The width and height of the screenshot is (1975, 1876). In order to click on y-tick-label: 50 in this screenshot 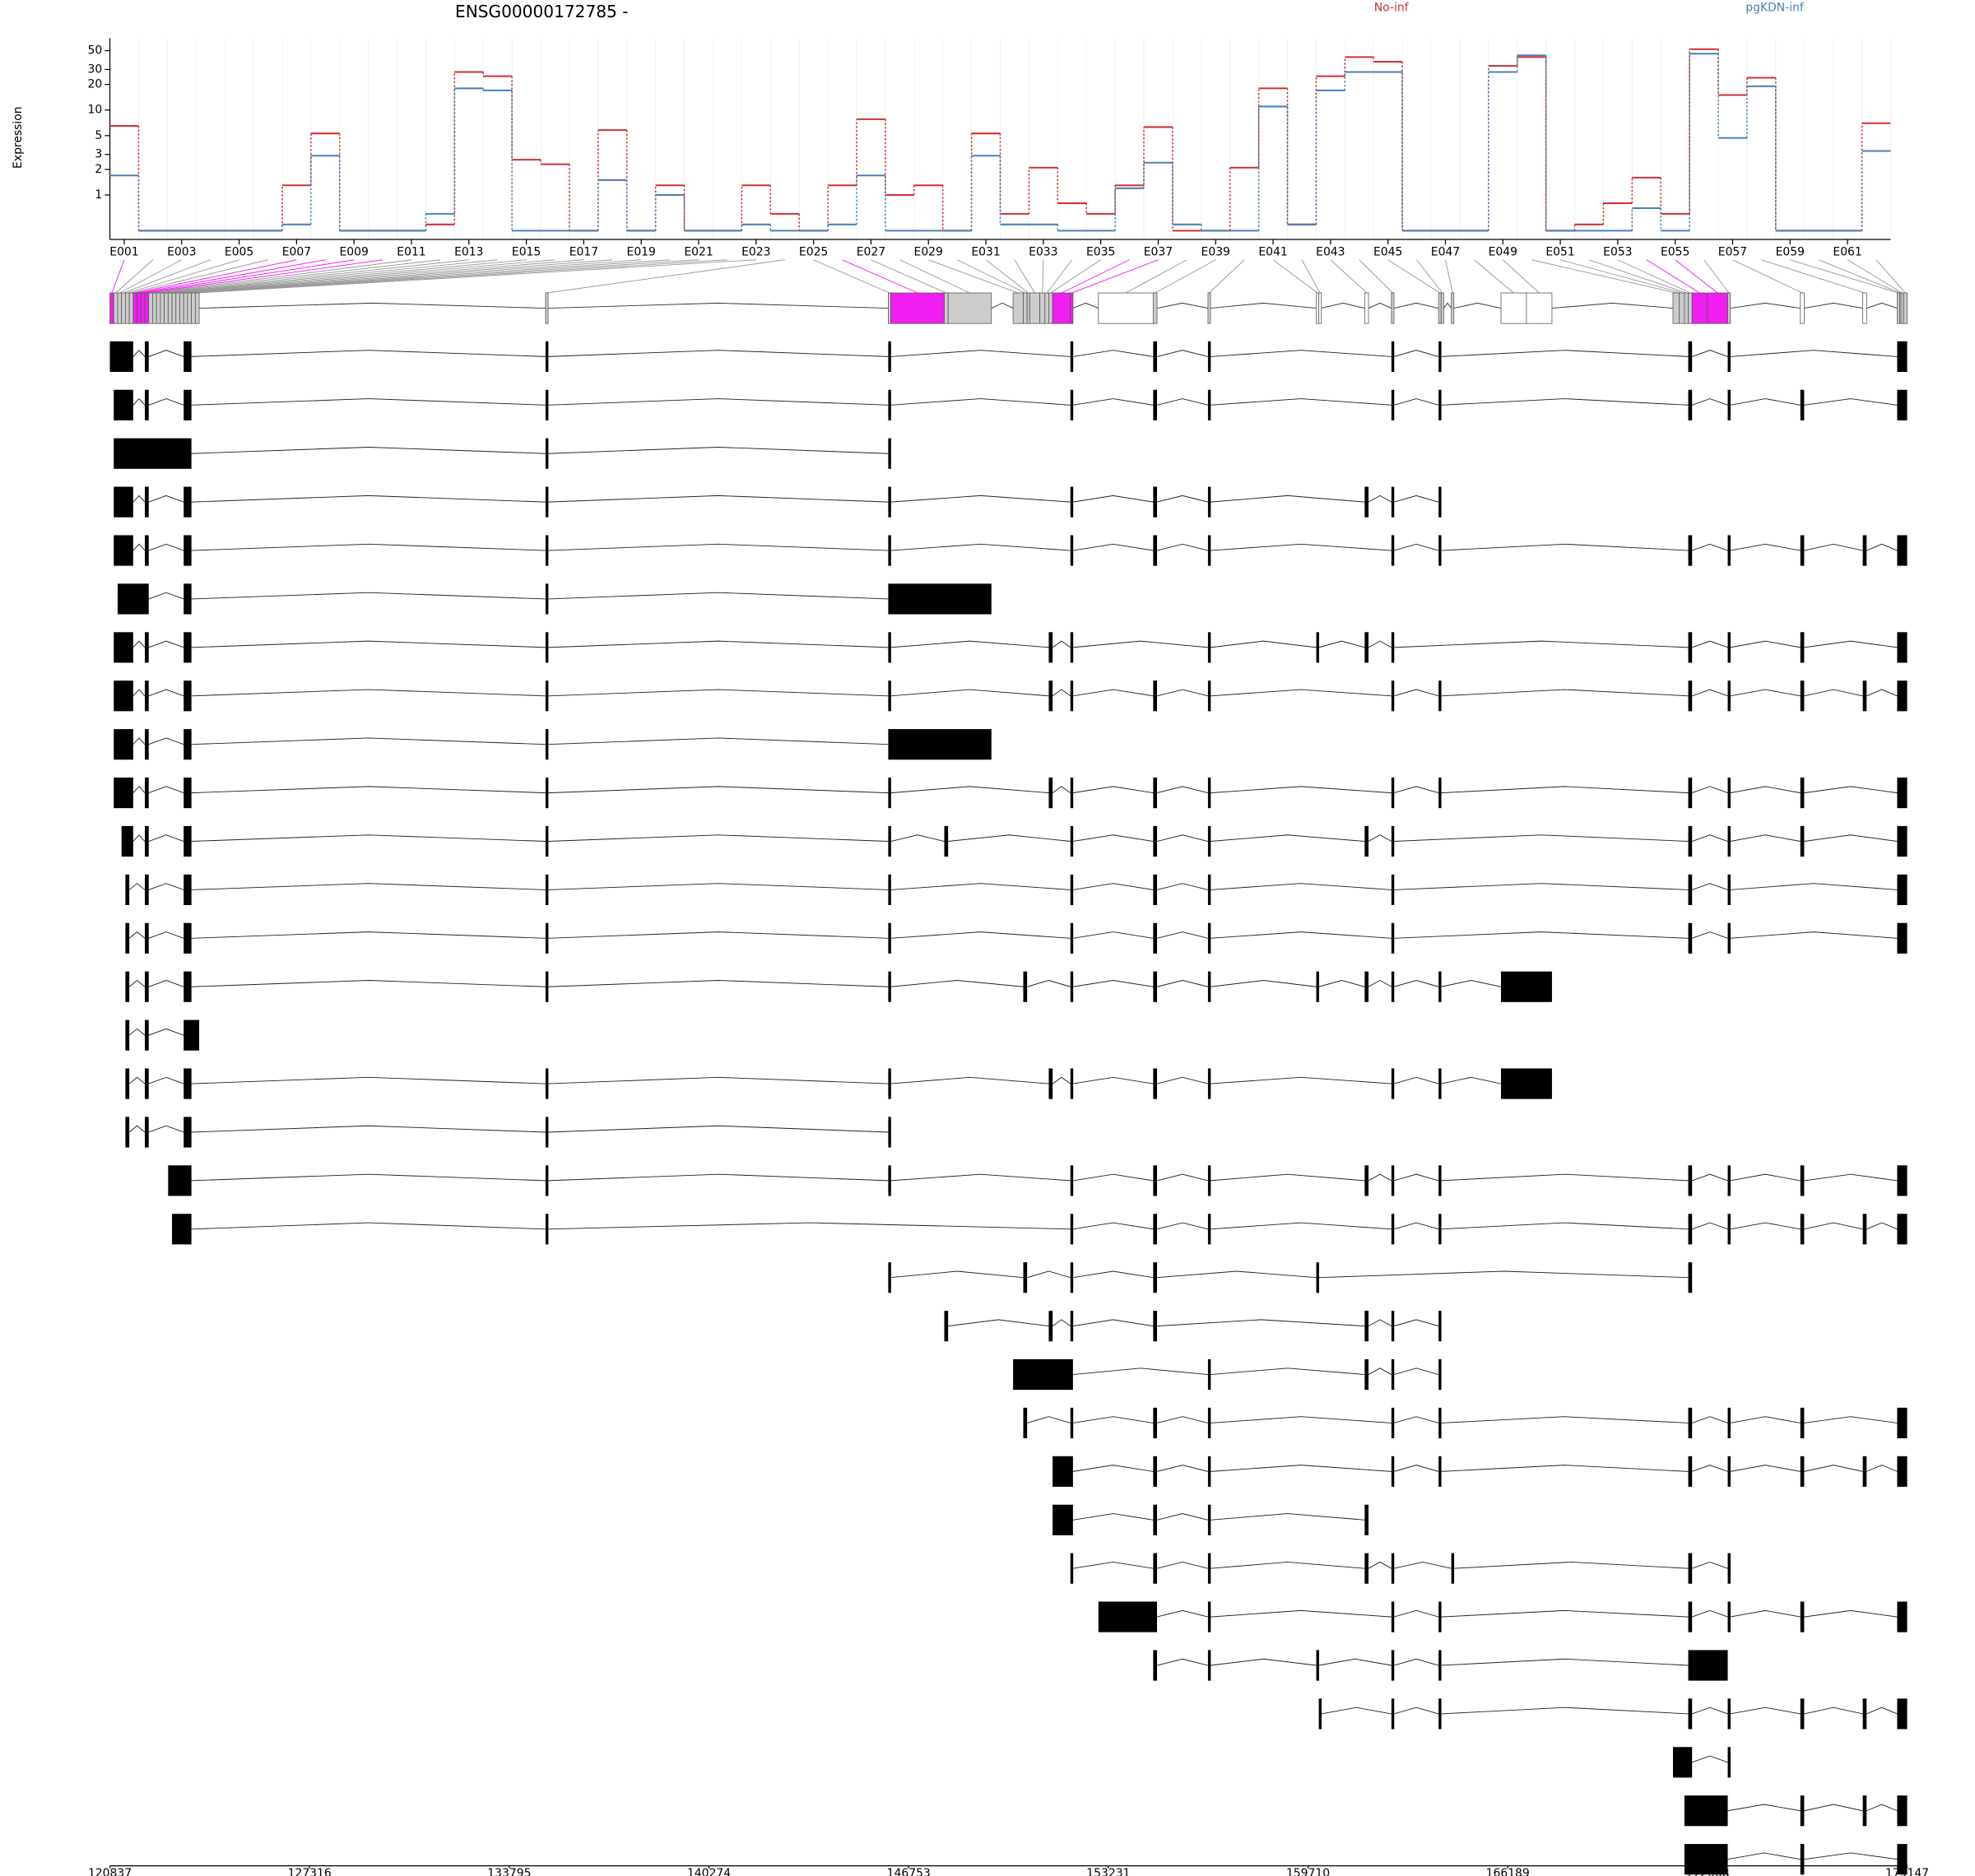, I will do `click(95, 51)`.